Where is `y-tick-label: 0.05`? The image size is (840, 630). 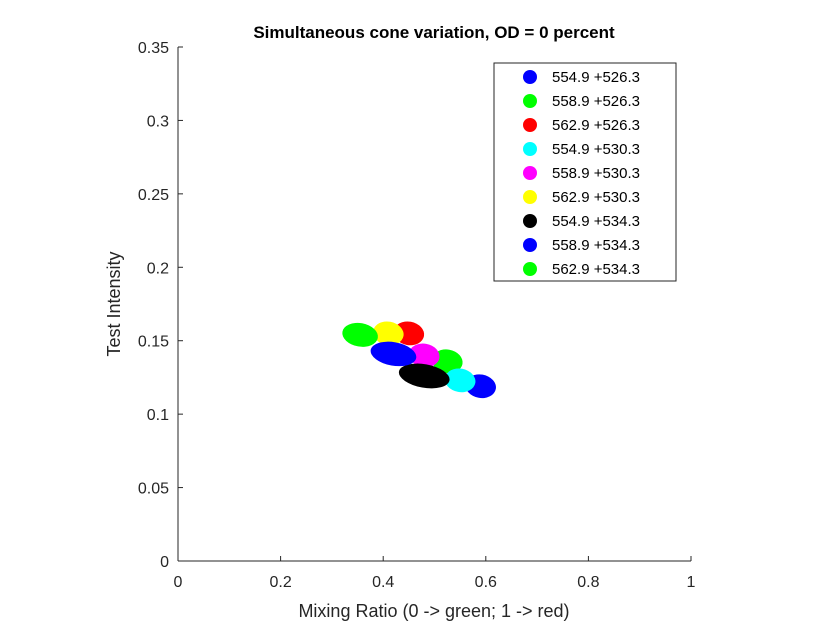 y-tick-label: 0.05 is located at coordinates (153, 489).